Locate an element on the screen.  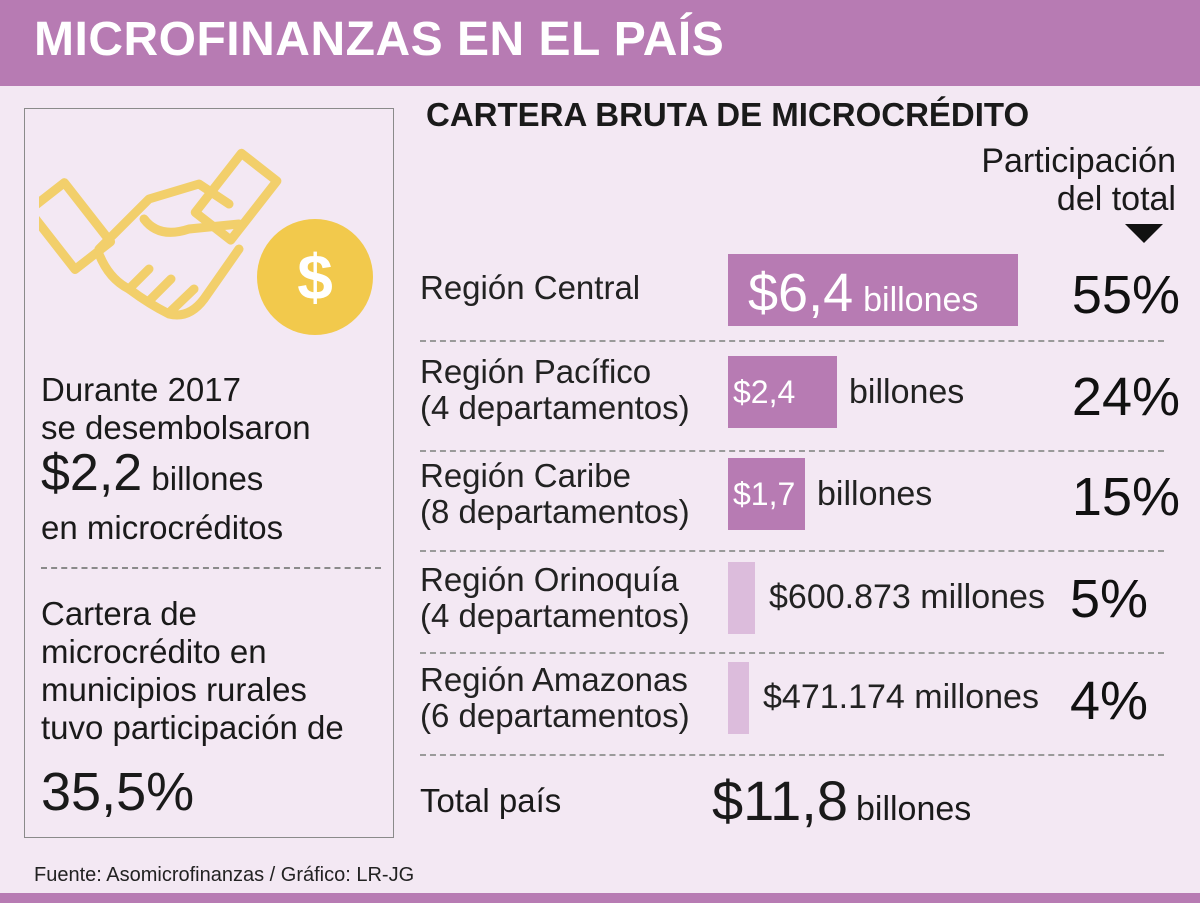
participation-label-line2: del total is located at coordinates (1116, 199).